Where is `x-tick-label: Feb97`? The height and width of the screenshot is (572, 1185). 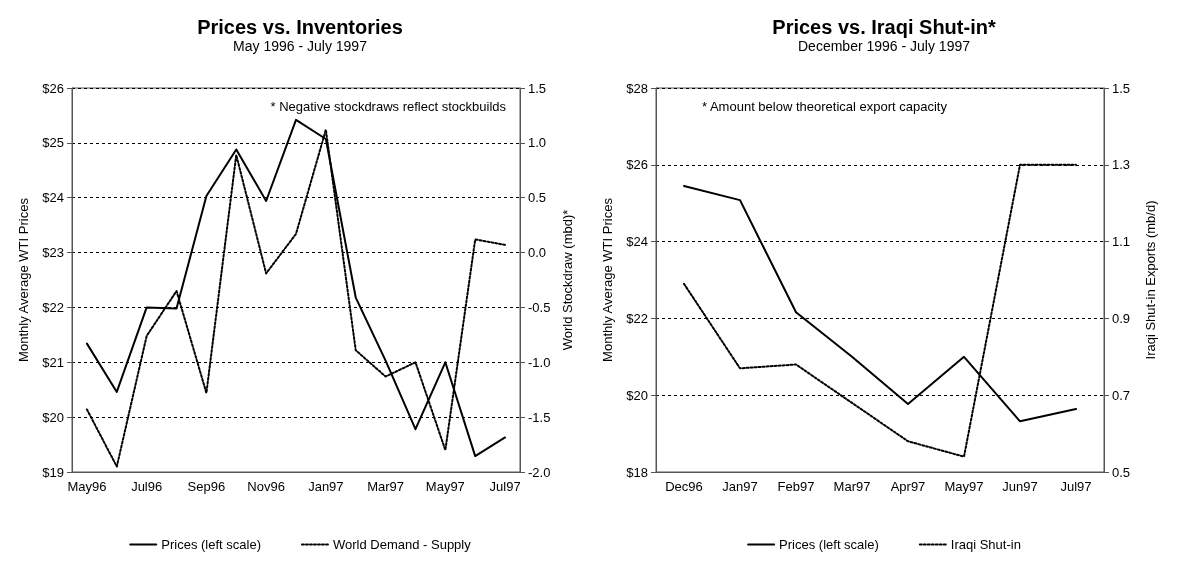
x-tick-label: Feb97 is located at coordinates (796, 486).